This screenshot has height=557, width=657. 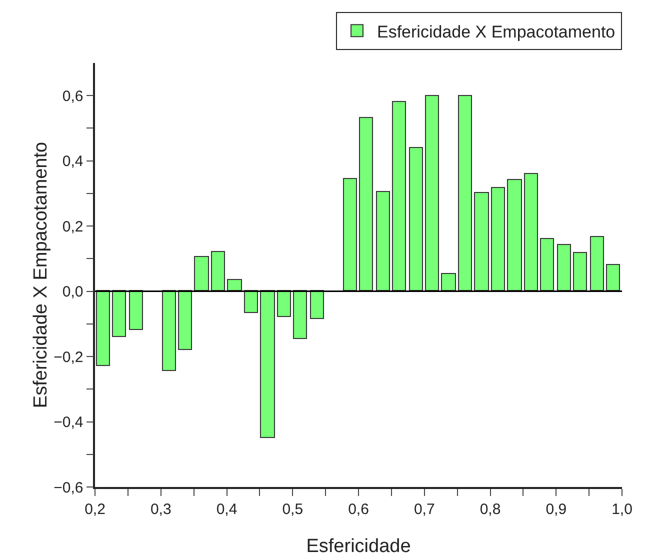 What do you see at coordinates (73, 96) in the screenshot?
I see `y-tick-label: 0,6` at bounding box center [73, 96].